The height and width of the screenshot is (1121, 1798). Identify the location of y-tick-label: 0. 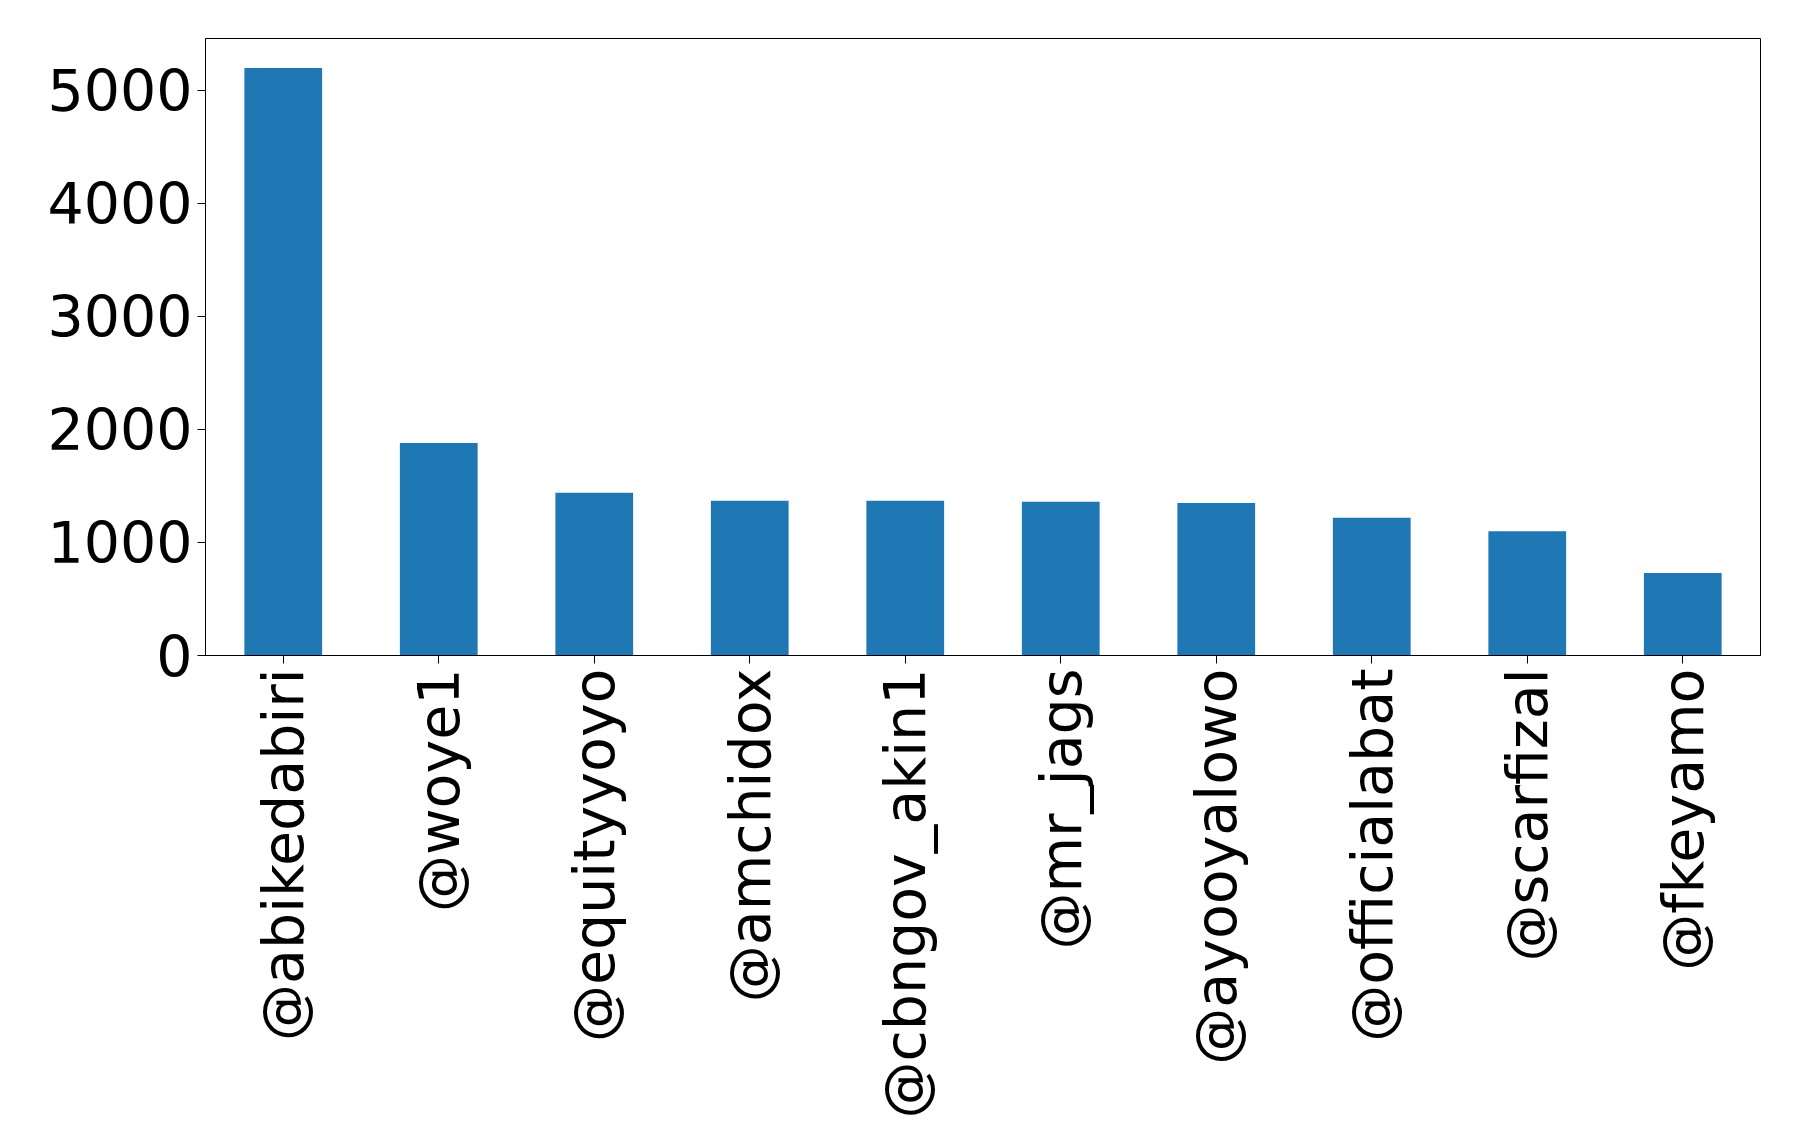
(174, 656).